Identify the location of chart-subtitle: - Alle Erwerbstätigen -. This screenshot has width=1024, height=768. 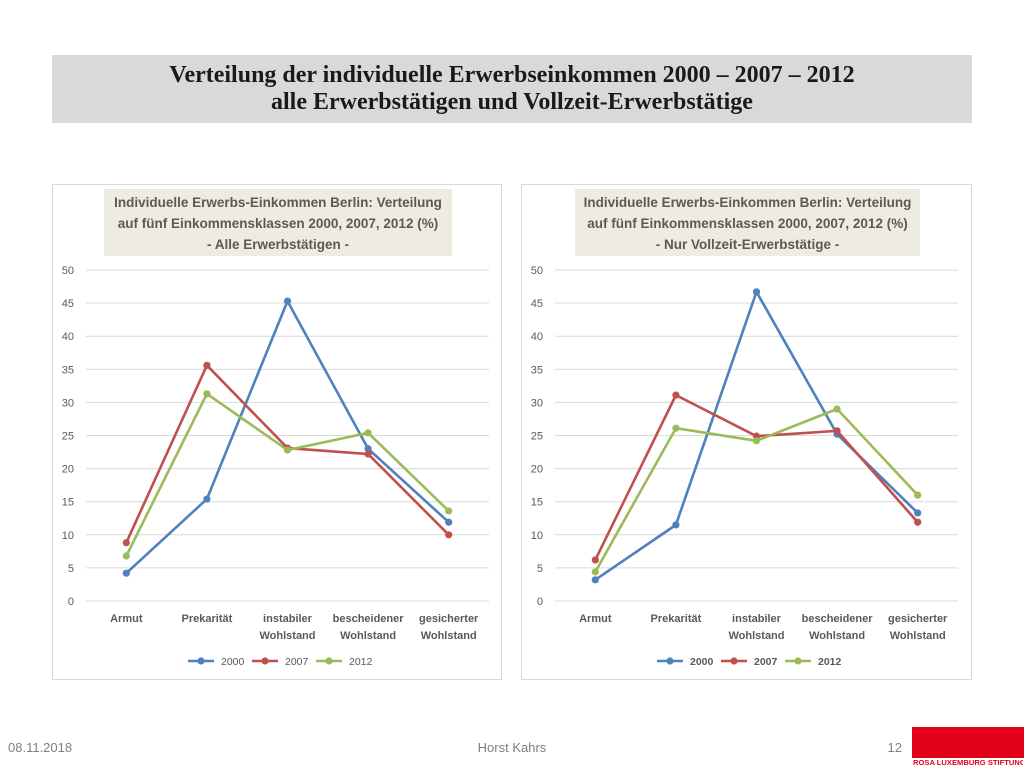
(278, 244).